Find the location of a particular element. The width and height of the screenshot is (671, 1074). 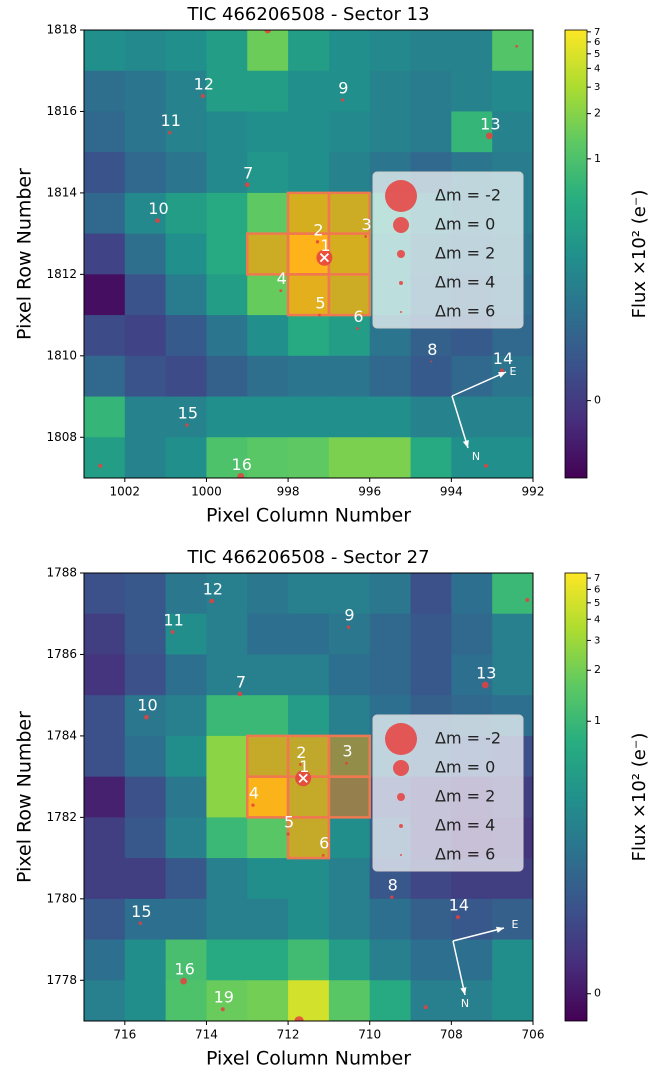

chart-title: TIC 466206508 - Sector 13 is located at coordinates (307, 14).